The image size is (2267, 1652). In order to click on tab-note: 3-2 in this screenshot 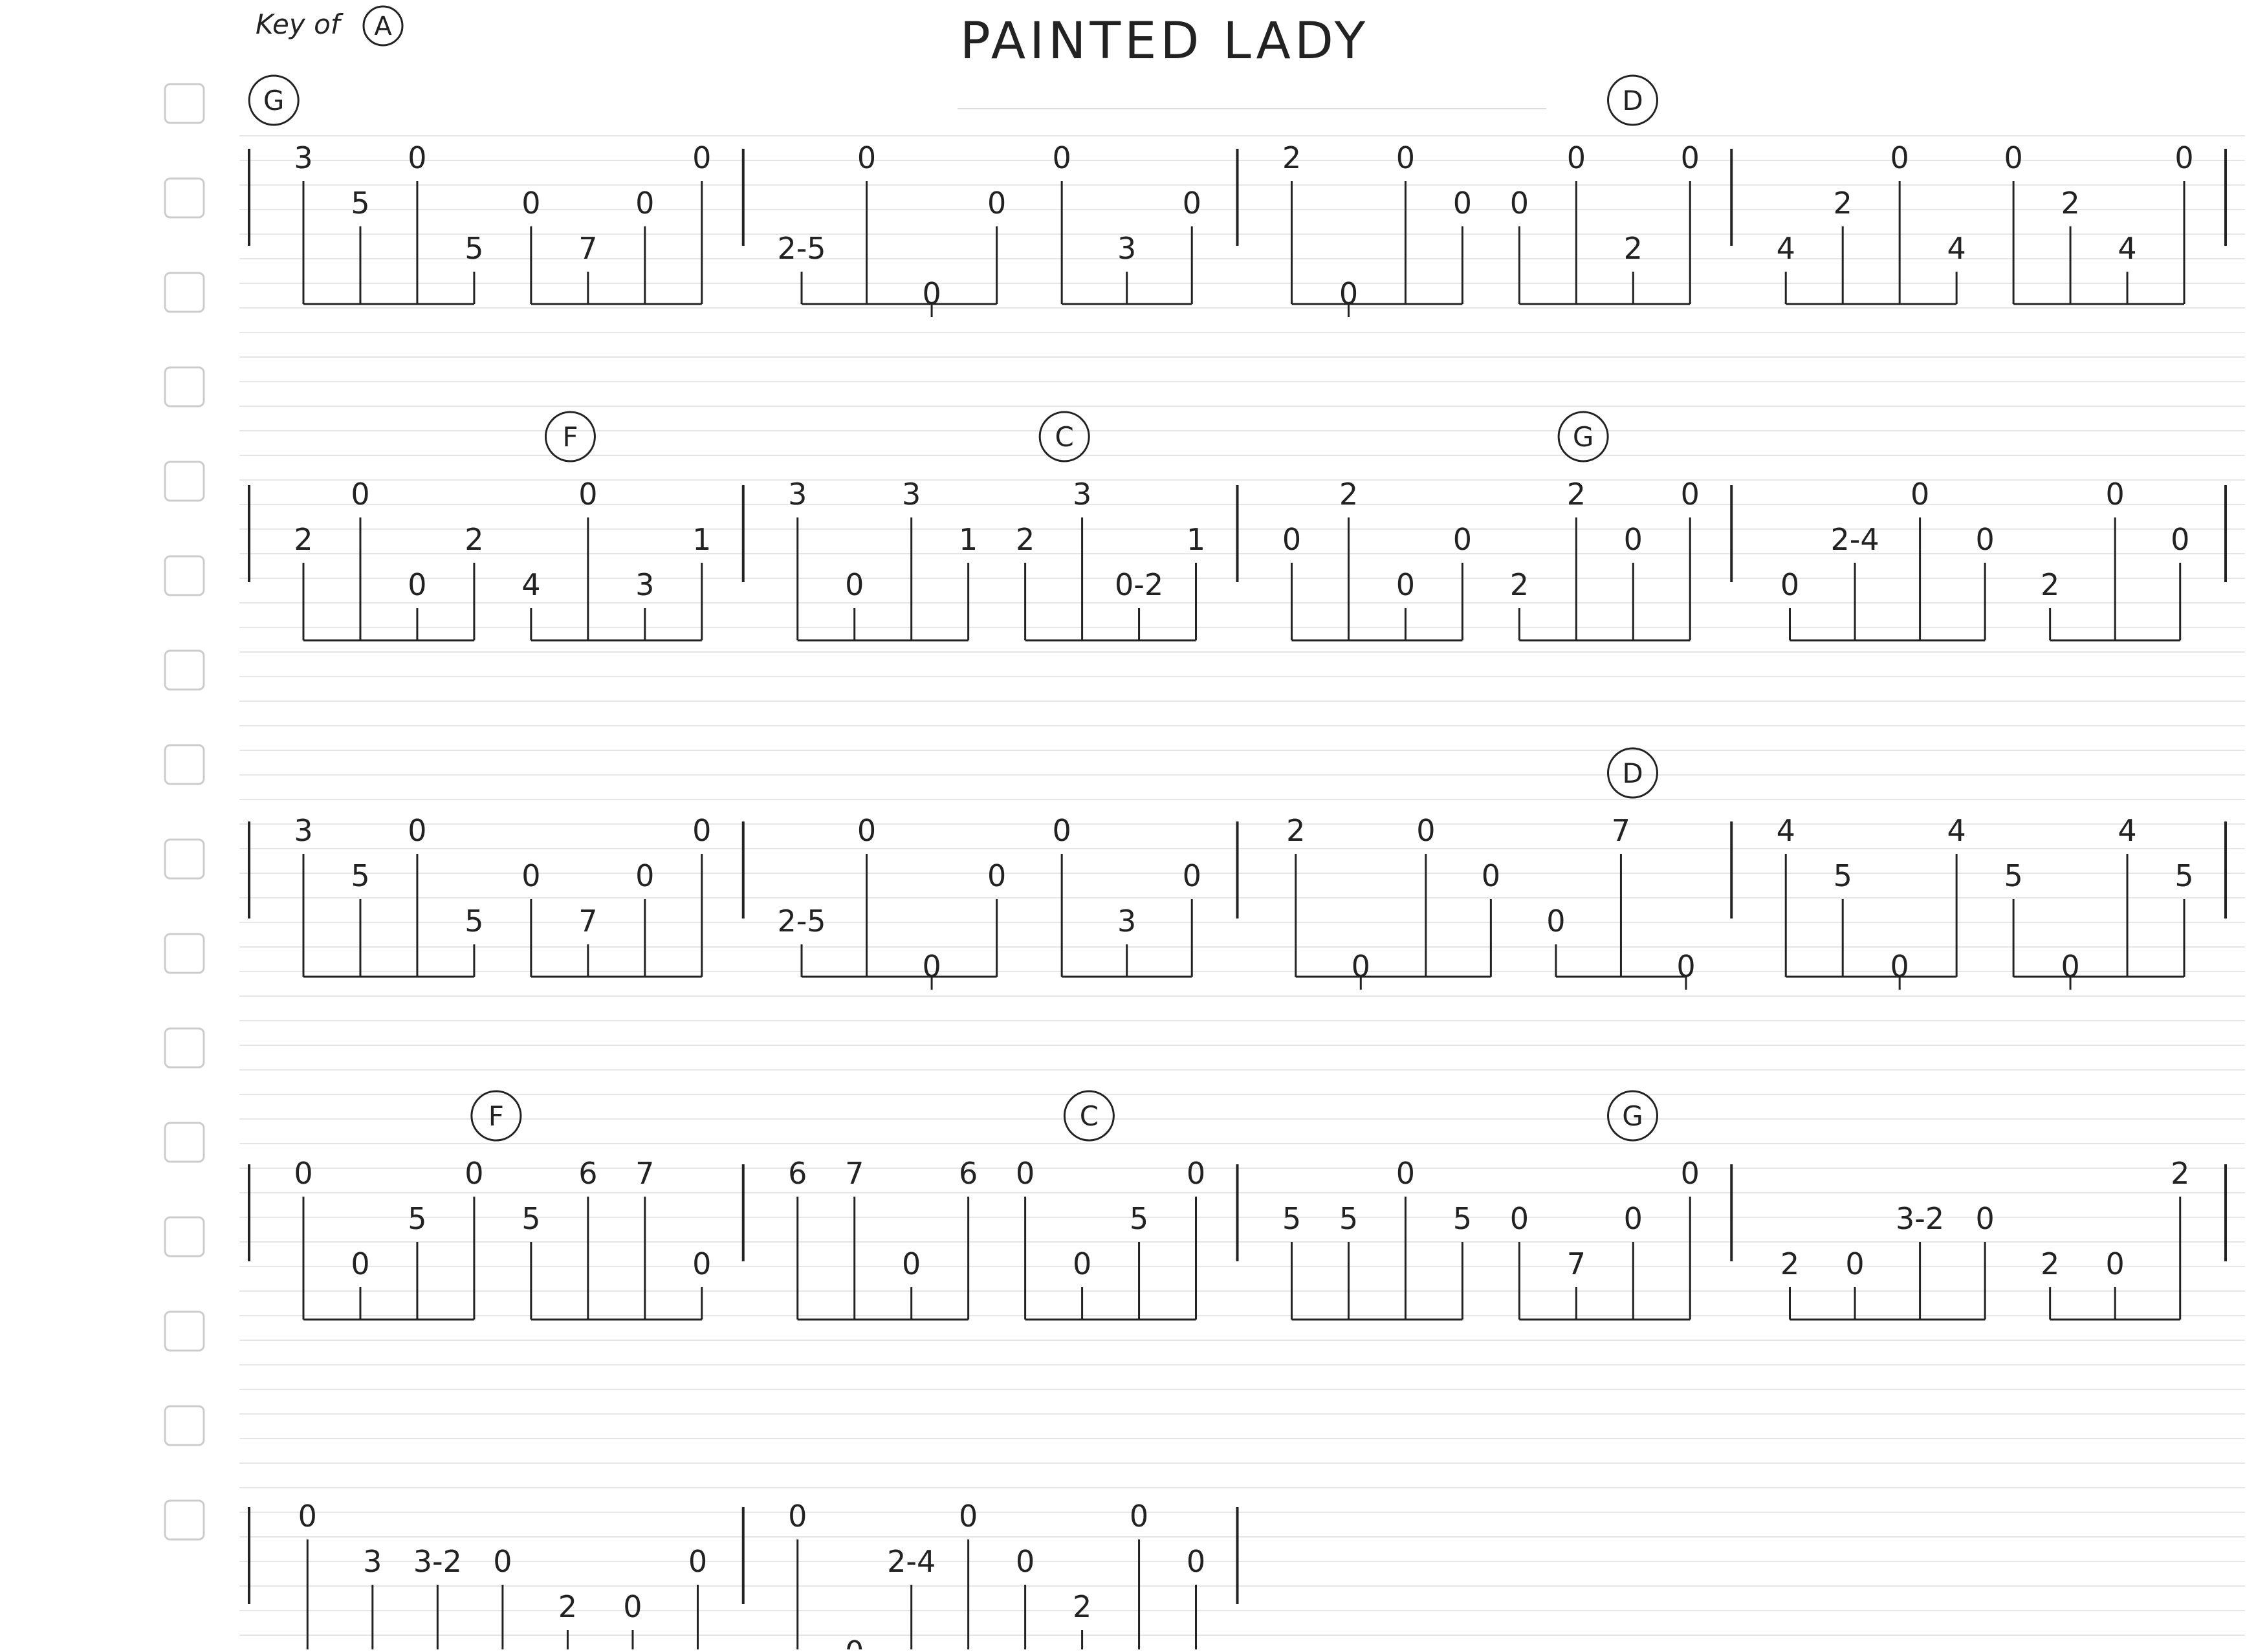, I will do `click(1920, 1218)`.